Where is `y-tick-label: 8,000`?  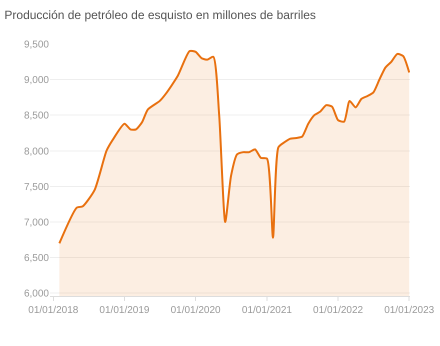
y-tick-label: 8,000 is located at coordinates (37, 152).